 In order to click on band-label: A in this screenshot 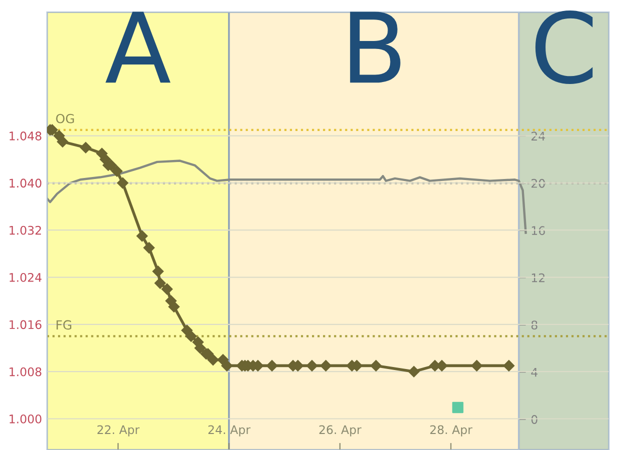, I will do `click(138, 47)`.